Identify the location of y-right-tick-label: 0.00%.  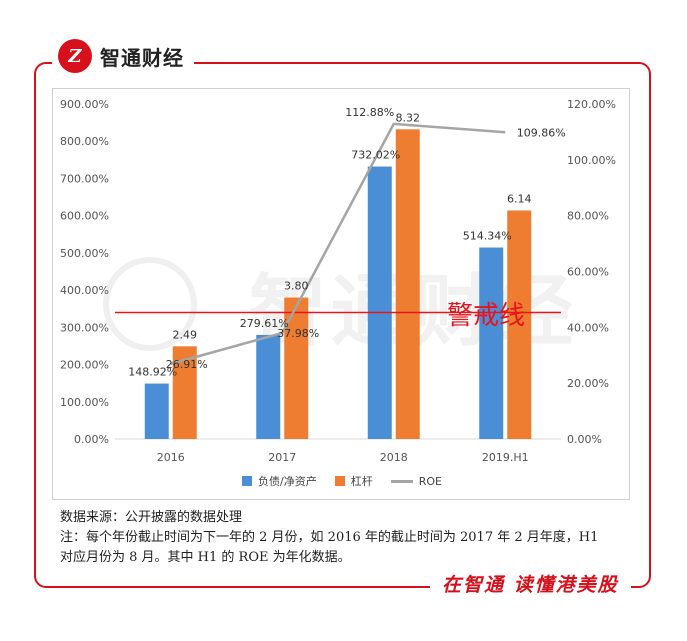
(584, 439).